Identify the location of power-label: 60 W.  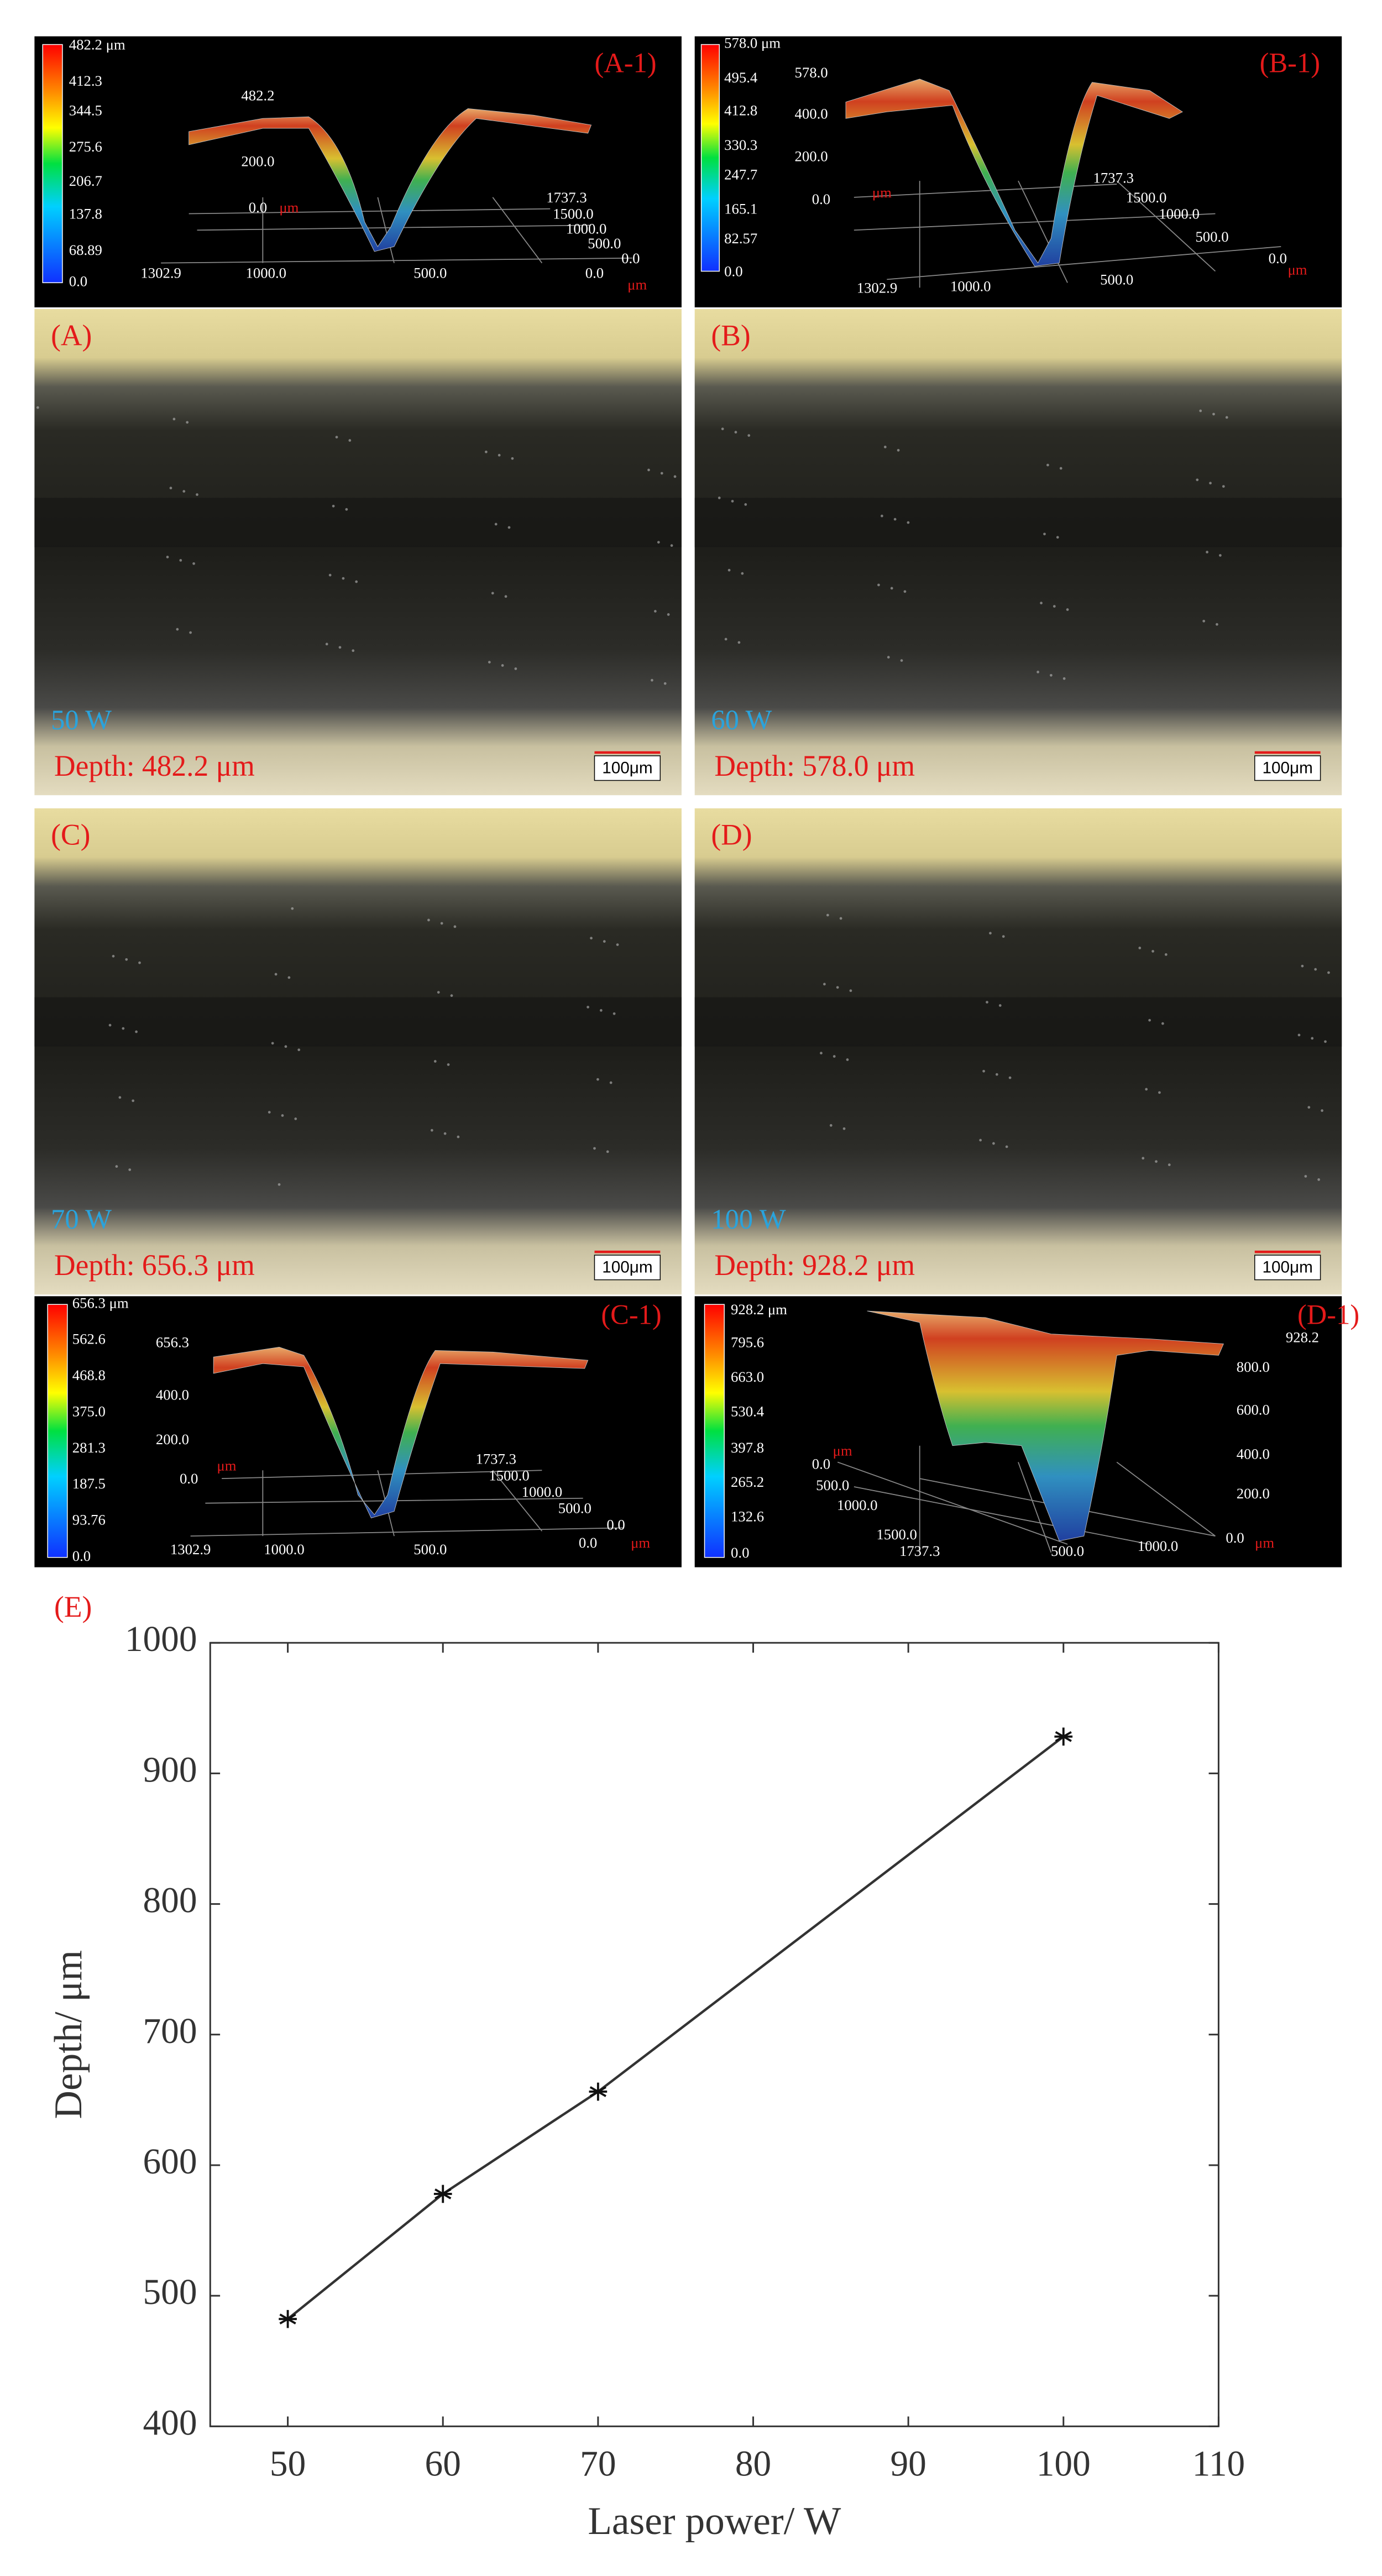
(741, 719).